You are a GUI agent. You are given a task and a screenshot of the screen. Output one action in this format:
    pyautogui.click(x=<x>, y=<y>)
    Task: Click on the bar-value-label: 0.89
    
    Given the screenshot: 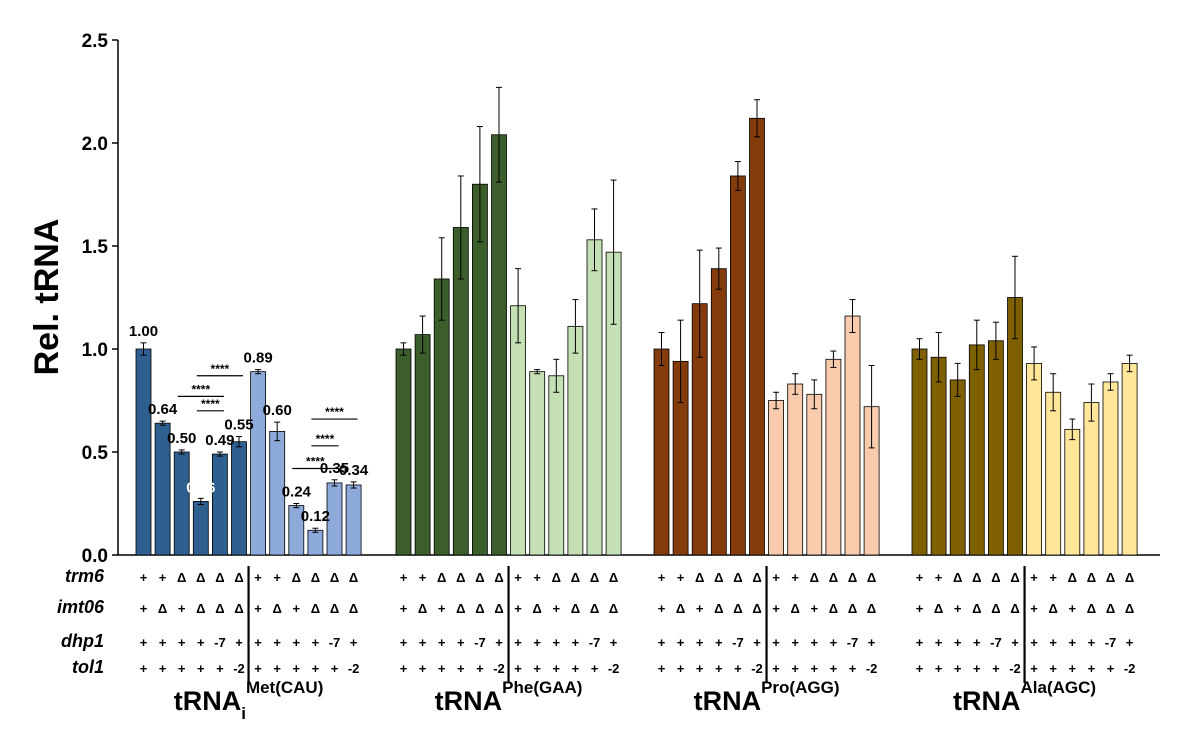 What is the action you would take?
    pyautogui.click(x=257, y=358)
    